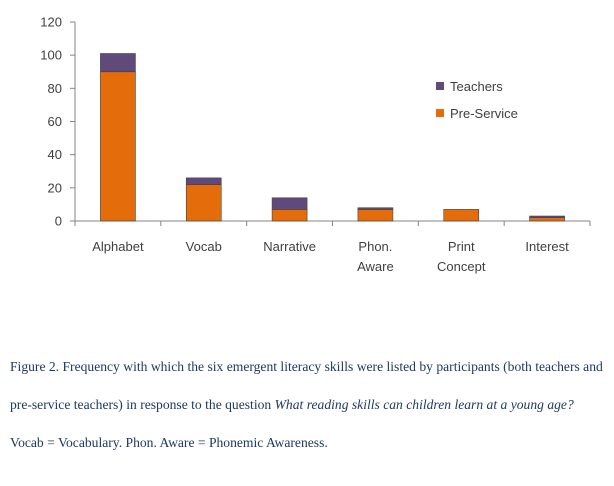 The width and height of the screenshot is (614, 486). Describe the element at coordinates (55, 187) in the screenshot. I see `y-tick-label: 20` at that location.